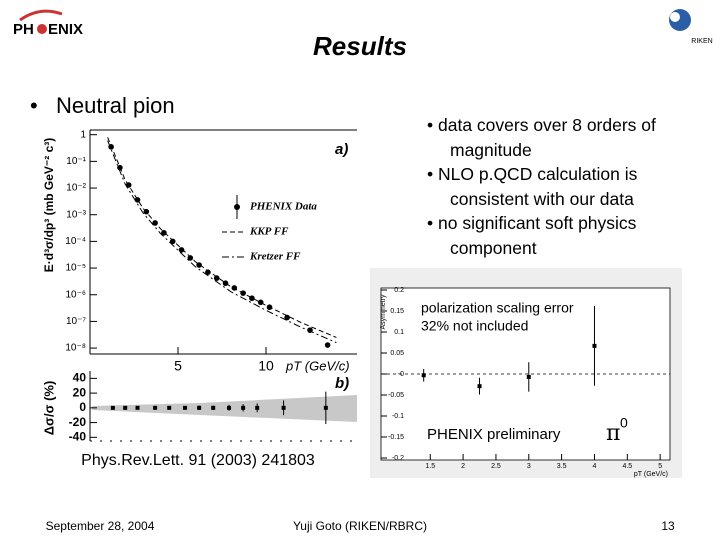 This screenshot has width=720, height=540. What do you see at coordinates (76, 214) in the screenshot?
I see `y-tick-label: 10⁻³` at bounding box center [76, 214].